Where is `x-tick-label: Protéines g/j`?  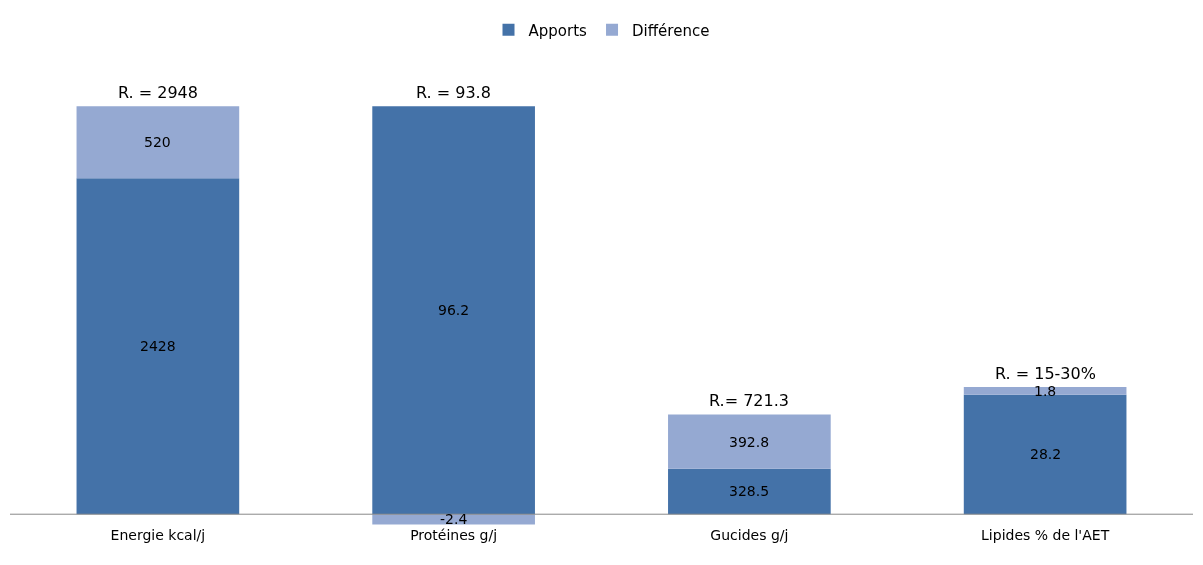
x-tick-label: Protéines g/j is located at coordinates (454, 535).